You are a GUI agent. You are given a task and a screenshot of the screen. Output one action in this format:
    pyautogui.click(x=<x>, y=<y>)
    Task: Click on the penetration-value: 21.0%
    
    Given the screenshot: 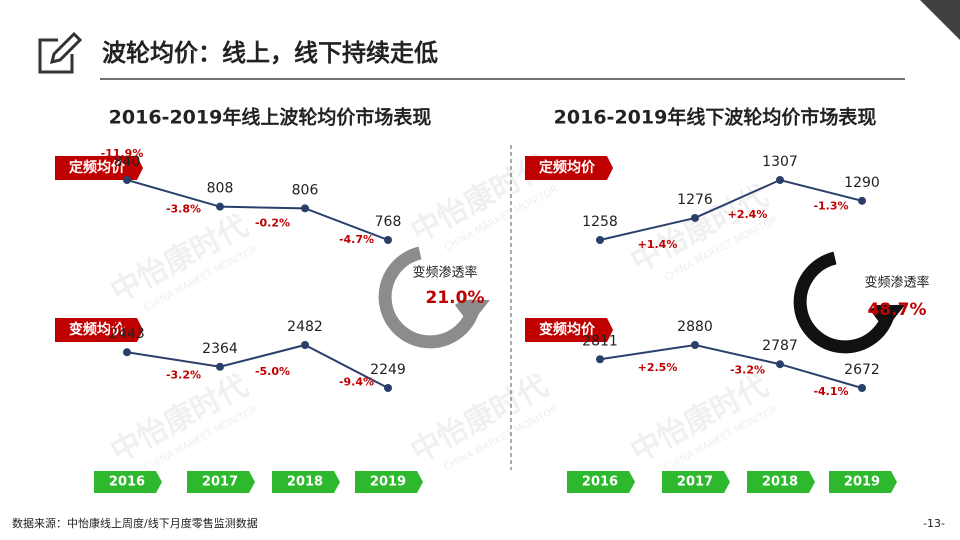 What is the action you would take?
    pyautogui.click(x=455, y=298)
    